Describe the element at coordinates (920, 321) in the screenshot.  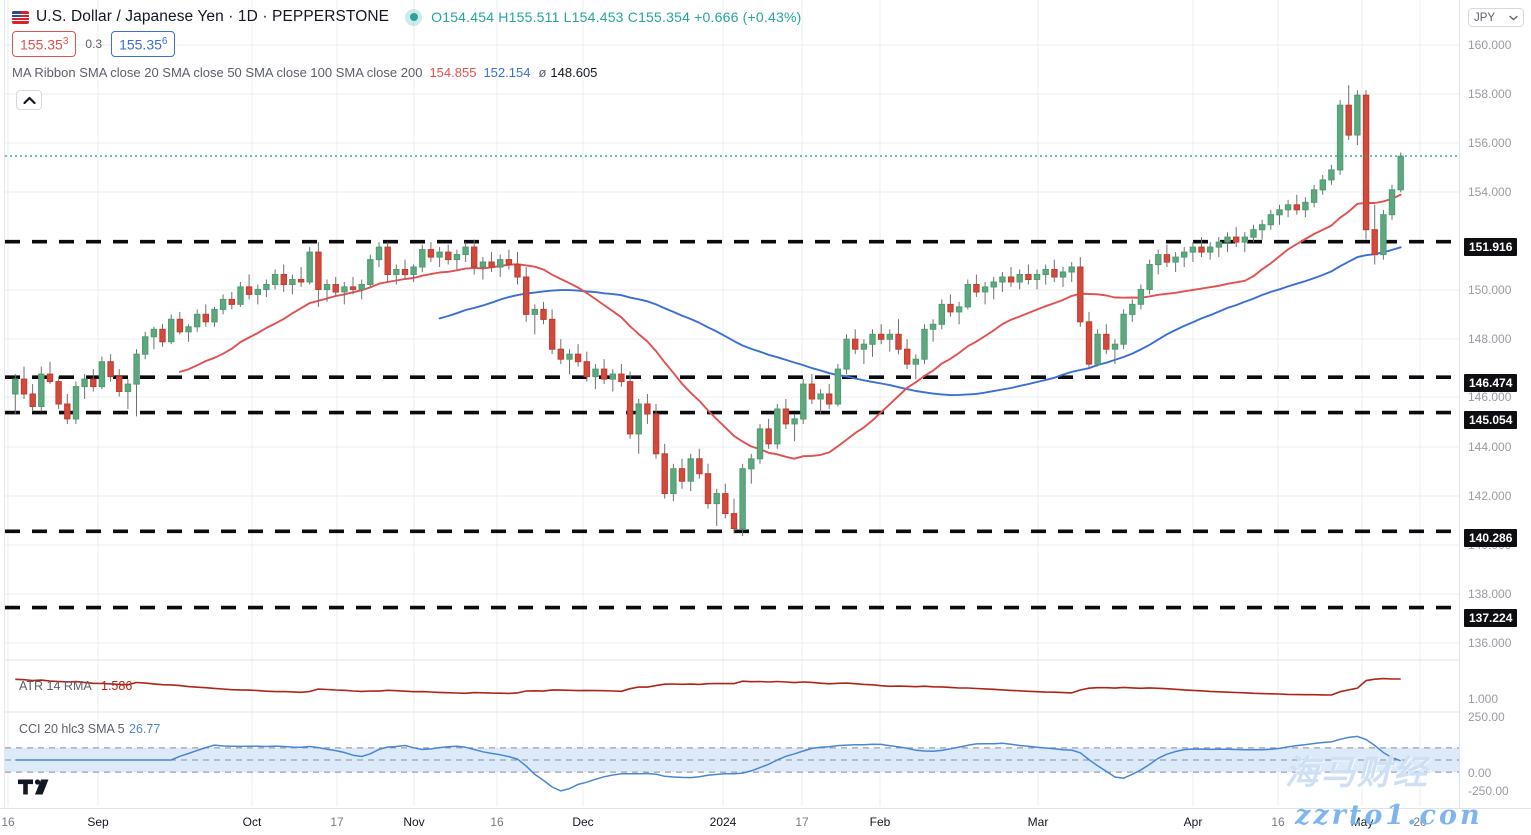
I see `sma-50-line` at that location.